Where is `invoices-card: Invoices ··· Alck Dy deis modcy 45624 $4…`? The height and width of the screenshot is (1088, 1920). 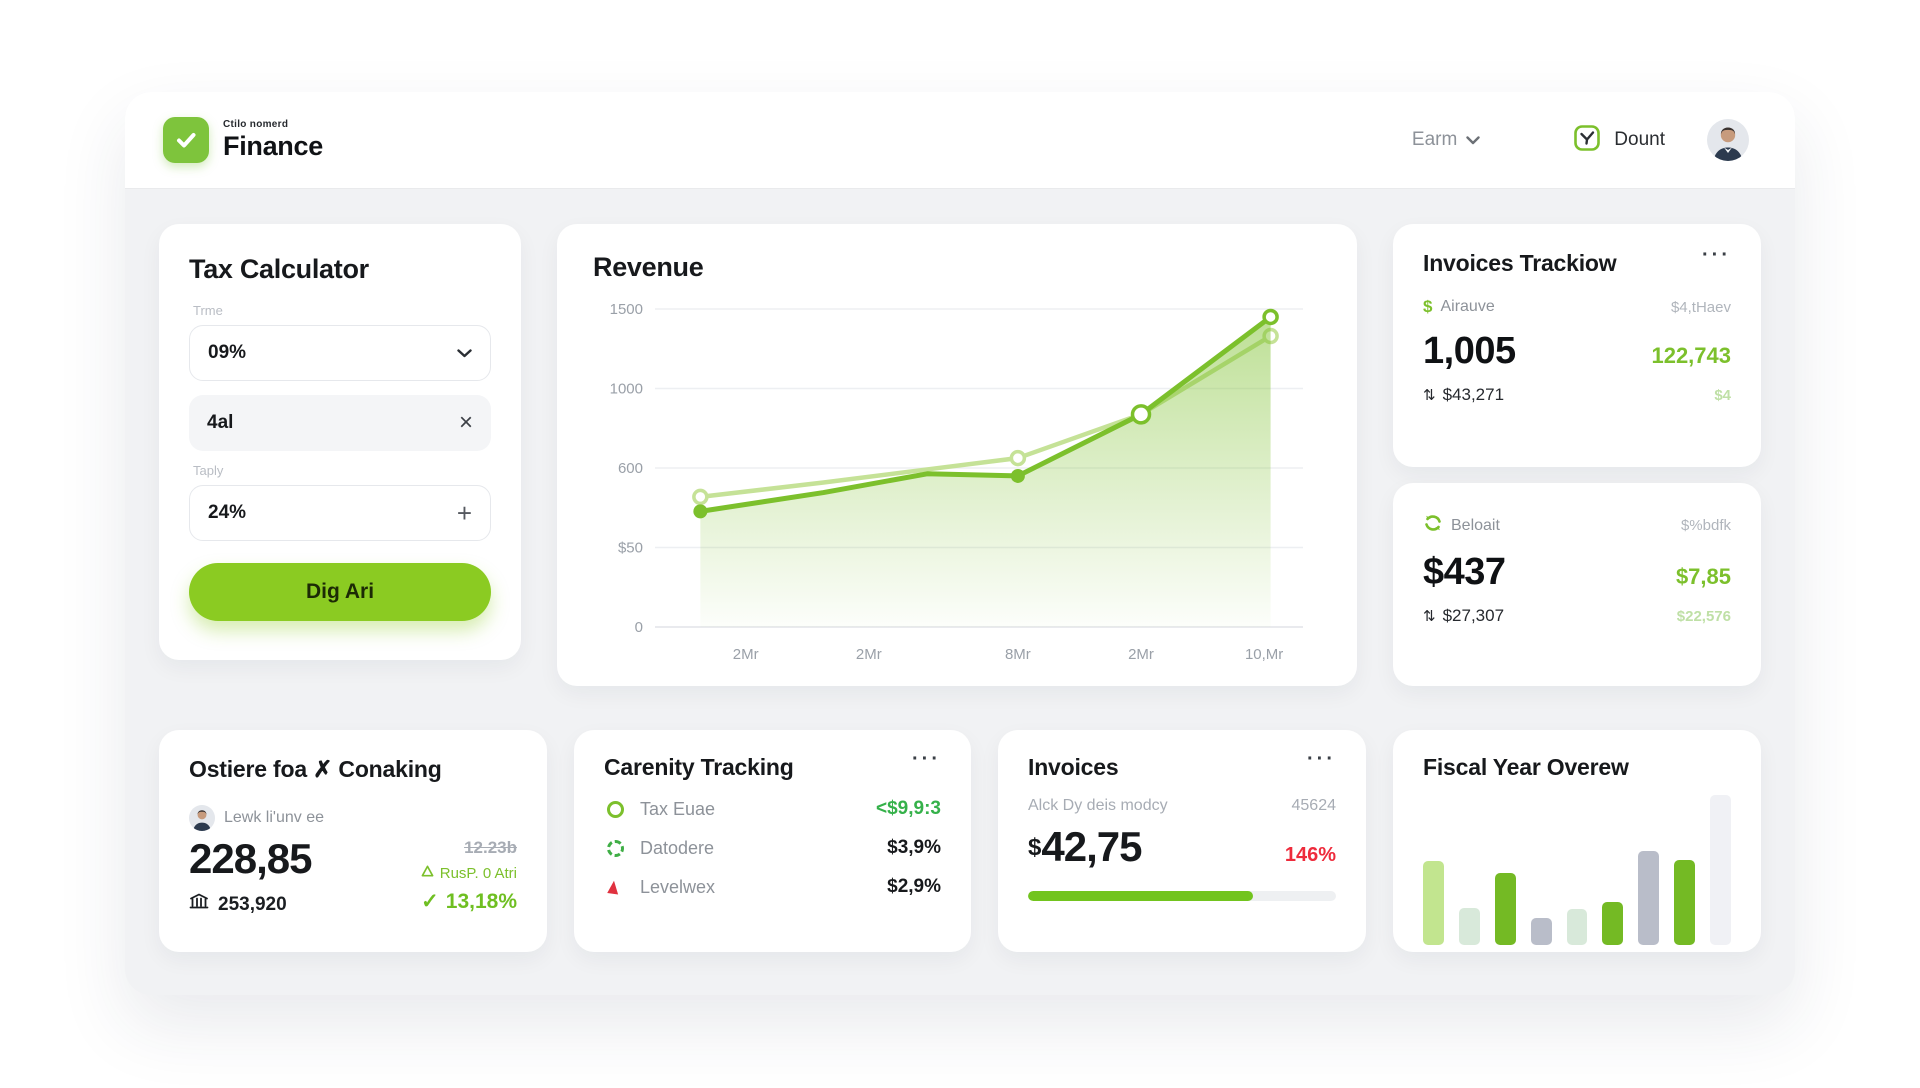
invoices-card: Invoices ··· Alck Dy deis modcy 45624 $4… is located at coordinates (1182, 841).